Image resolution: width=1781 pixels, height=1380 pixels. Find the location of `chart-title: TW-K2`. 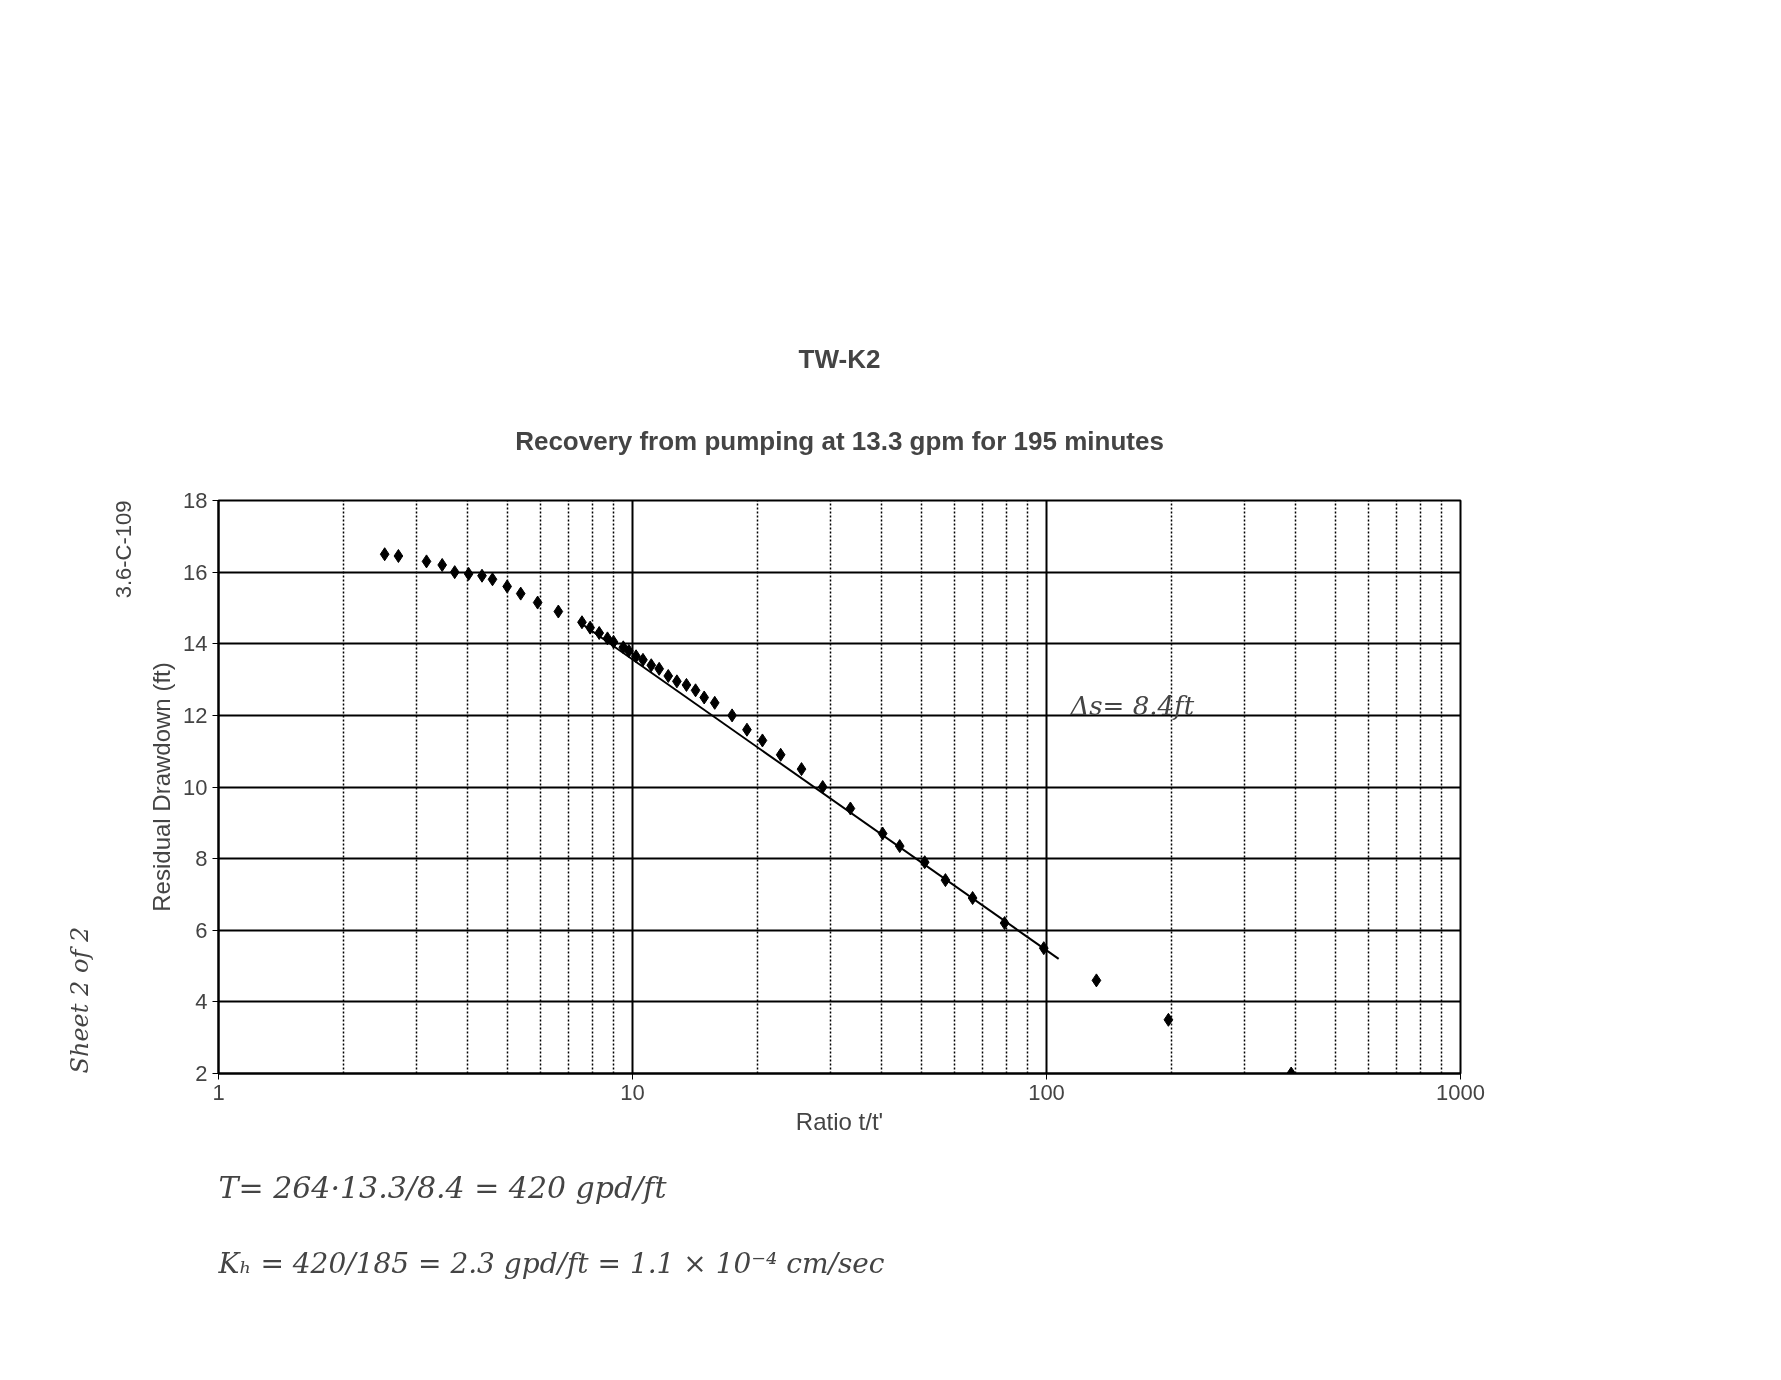

chart-title: TW-K2 is located at coordinates (839, 358).